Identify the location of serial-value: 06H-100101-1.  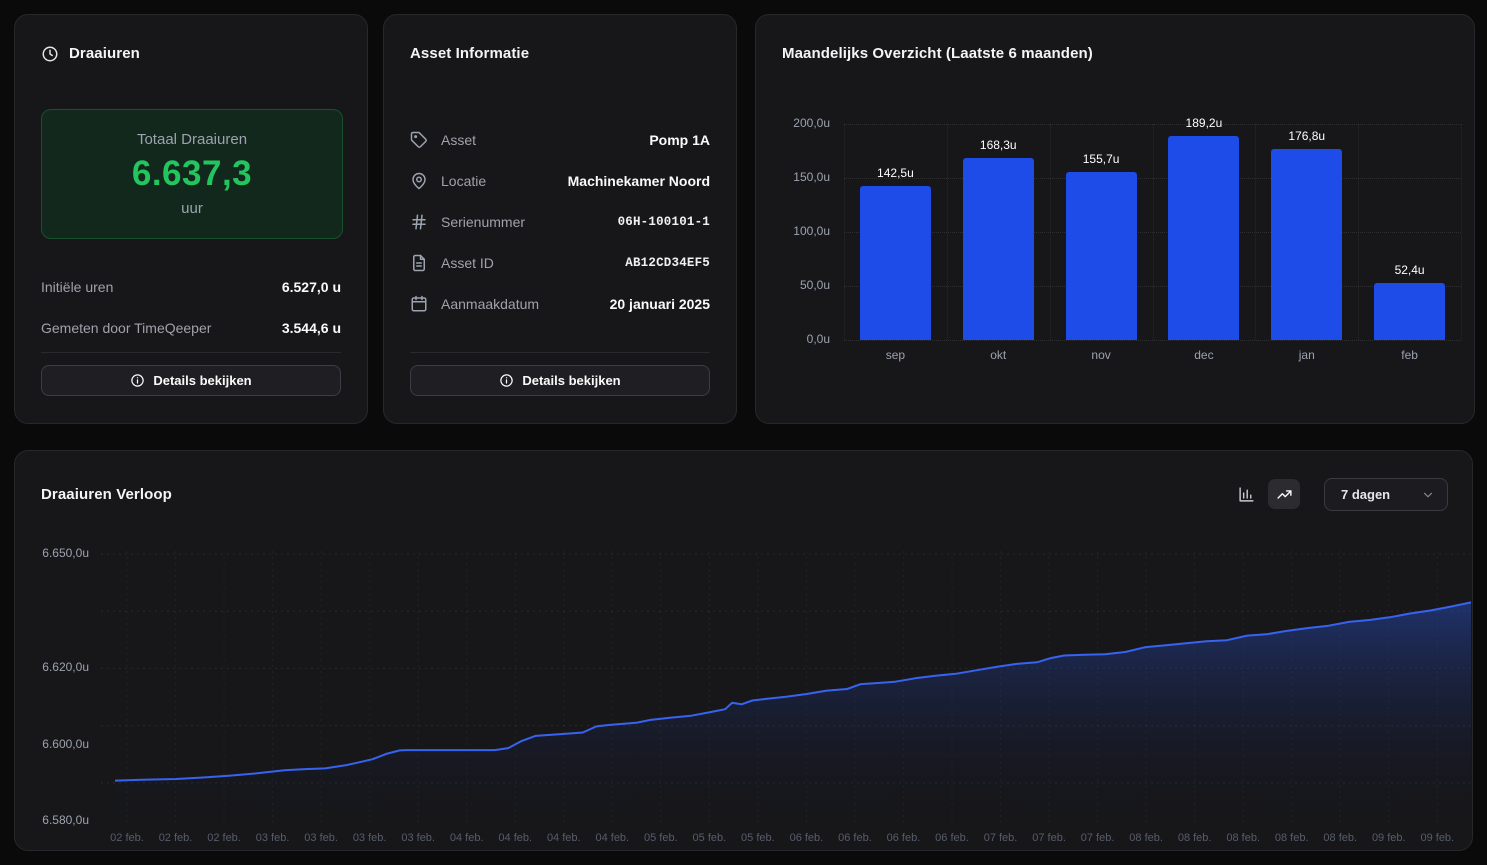
(663, 222).